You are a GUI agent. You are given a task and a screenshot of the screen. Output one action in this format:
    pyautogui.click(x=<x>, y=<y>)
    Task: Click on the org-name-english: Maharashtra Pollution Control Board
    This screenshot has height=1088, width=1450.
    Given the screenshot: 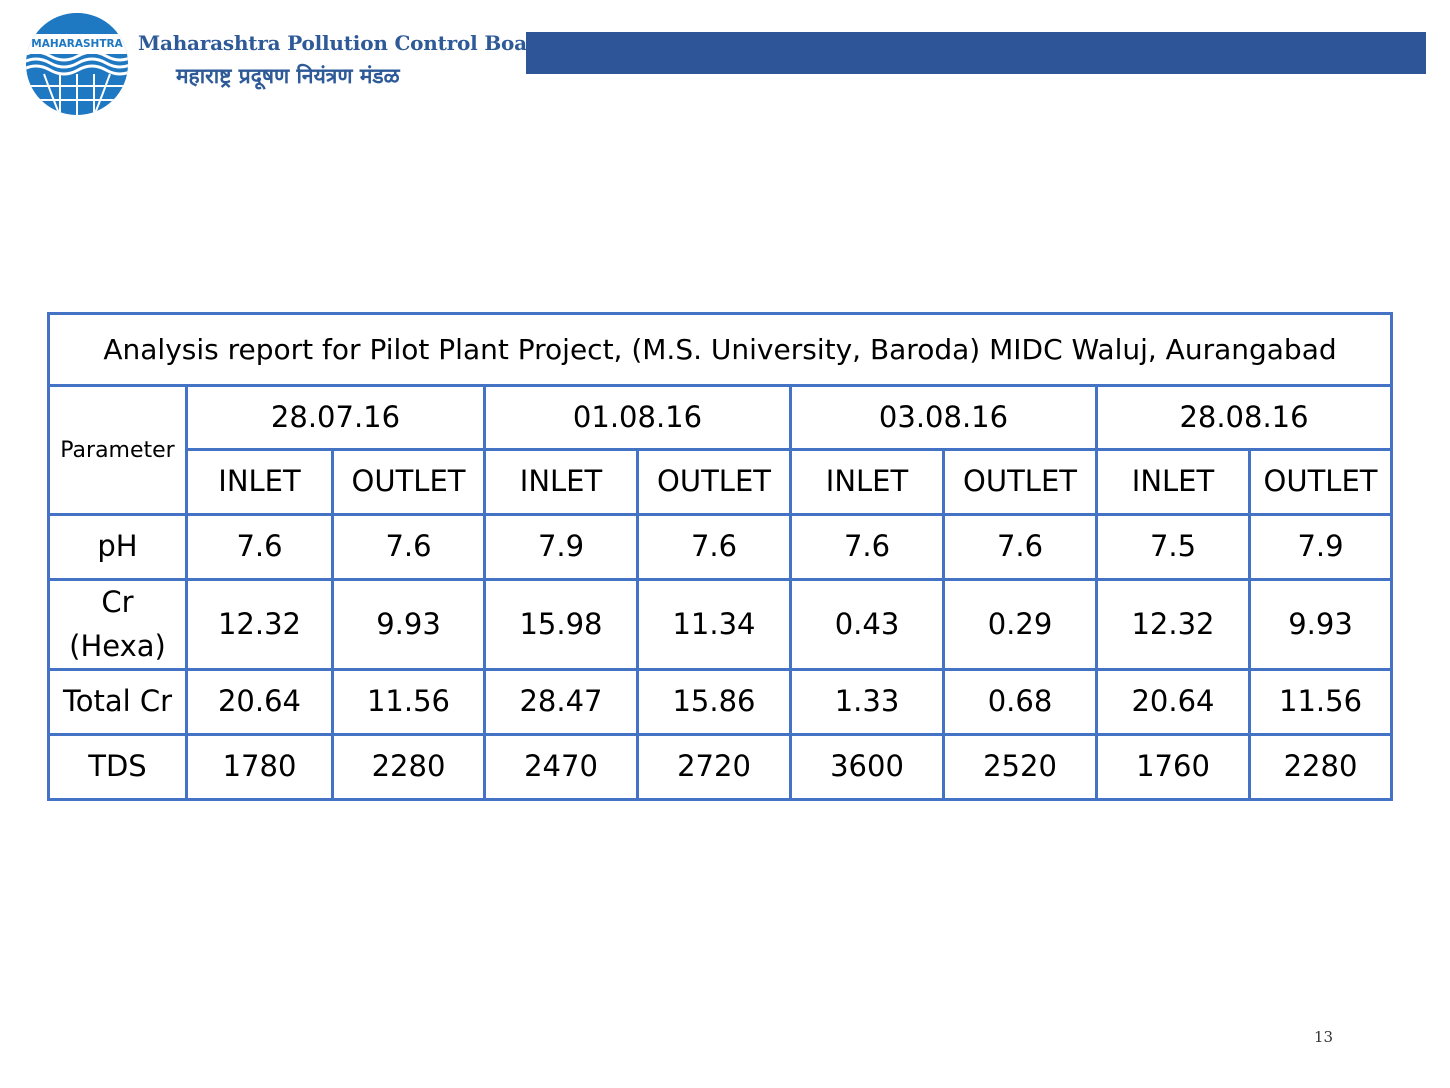 What is the action you would take?
    pyautogui.click(x=345, y=43)
    